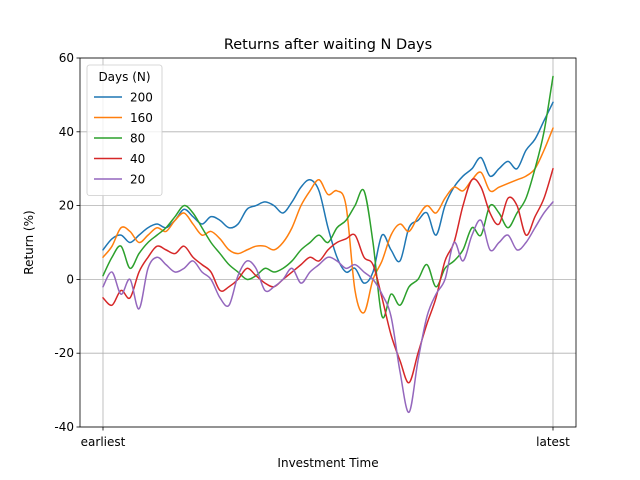 The image size is (640, 480). I want to click on chart-title: Returns after waiting N Days, so click(328, 45).